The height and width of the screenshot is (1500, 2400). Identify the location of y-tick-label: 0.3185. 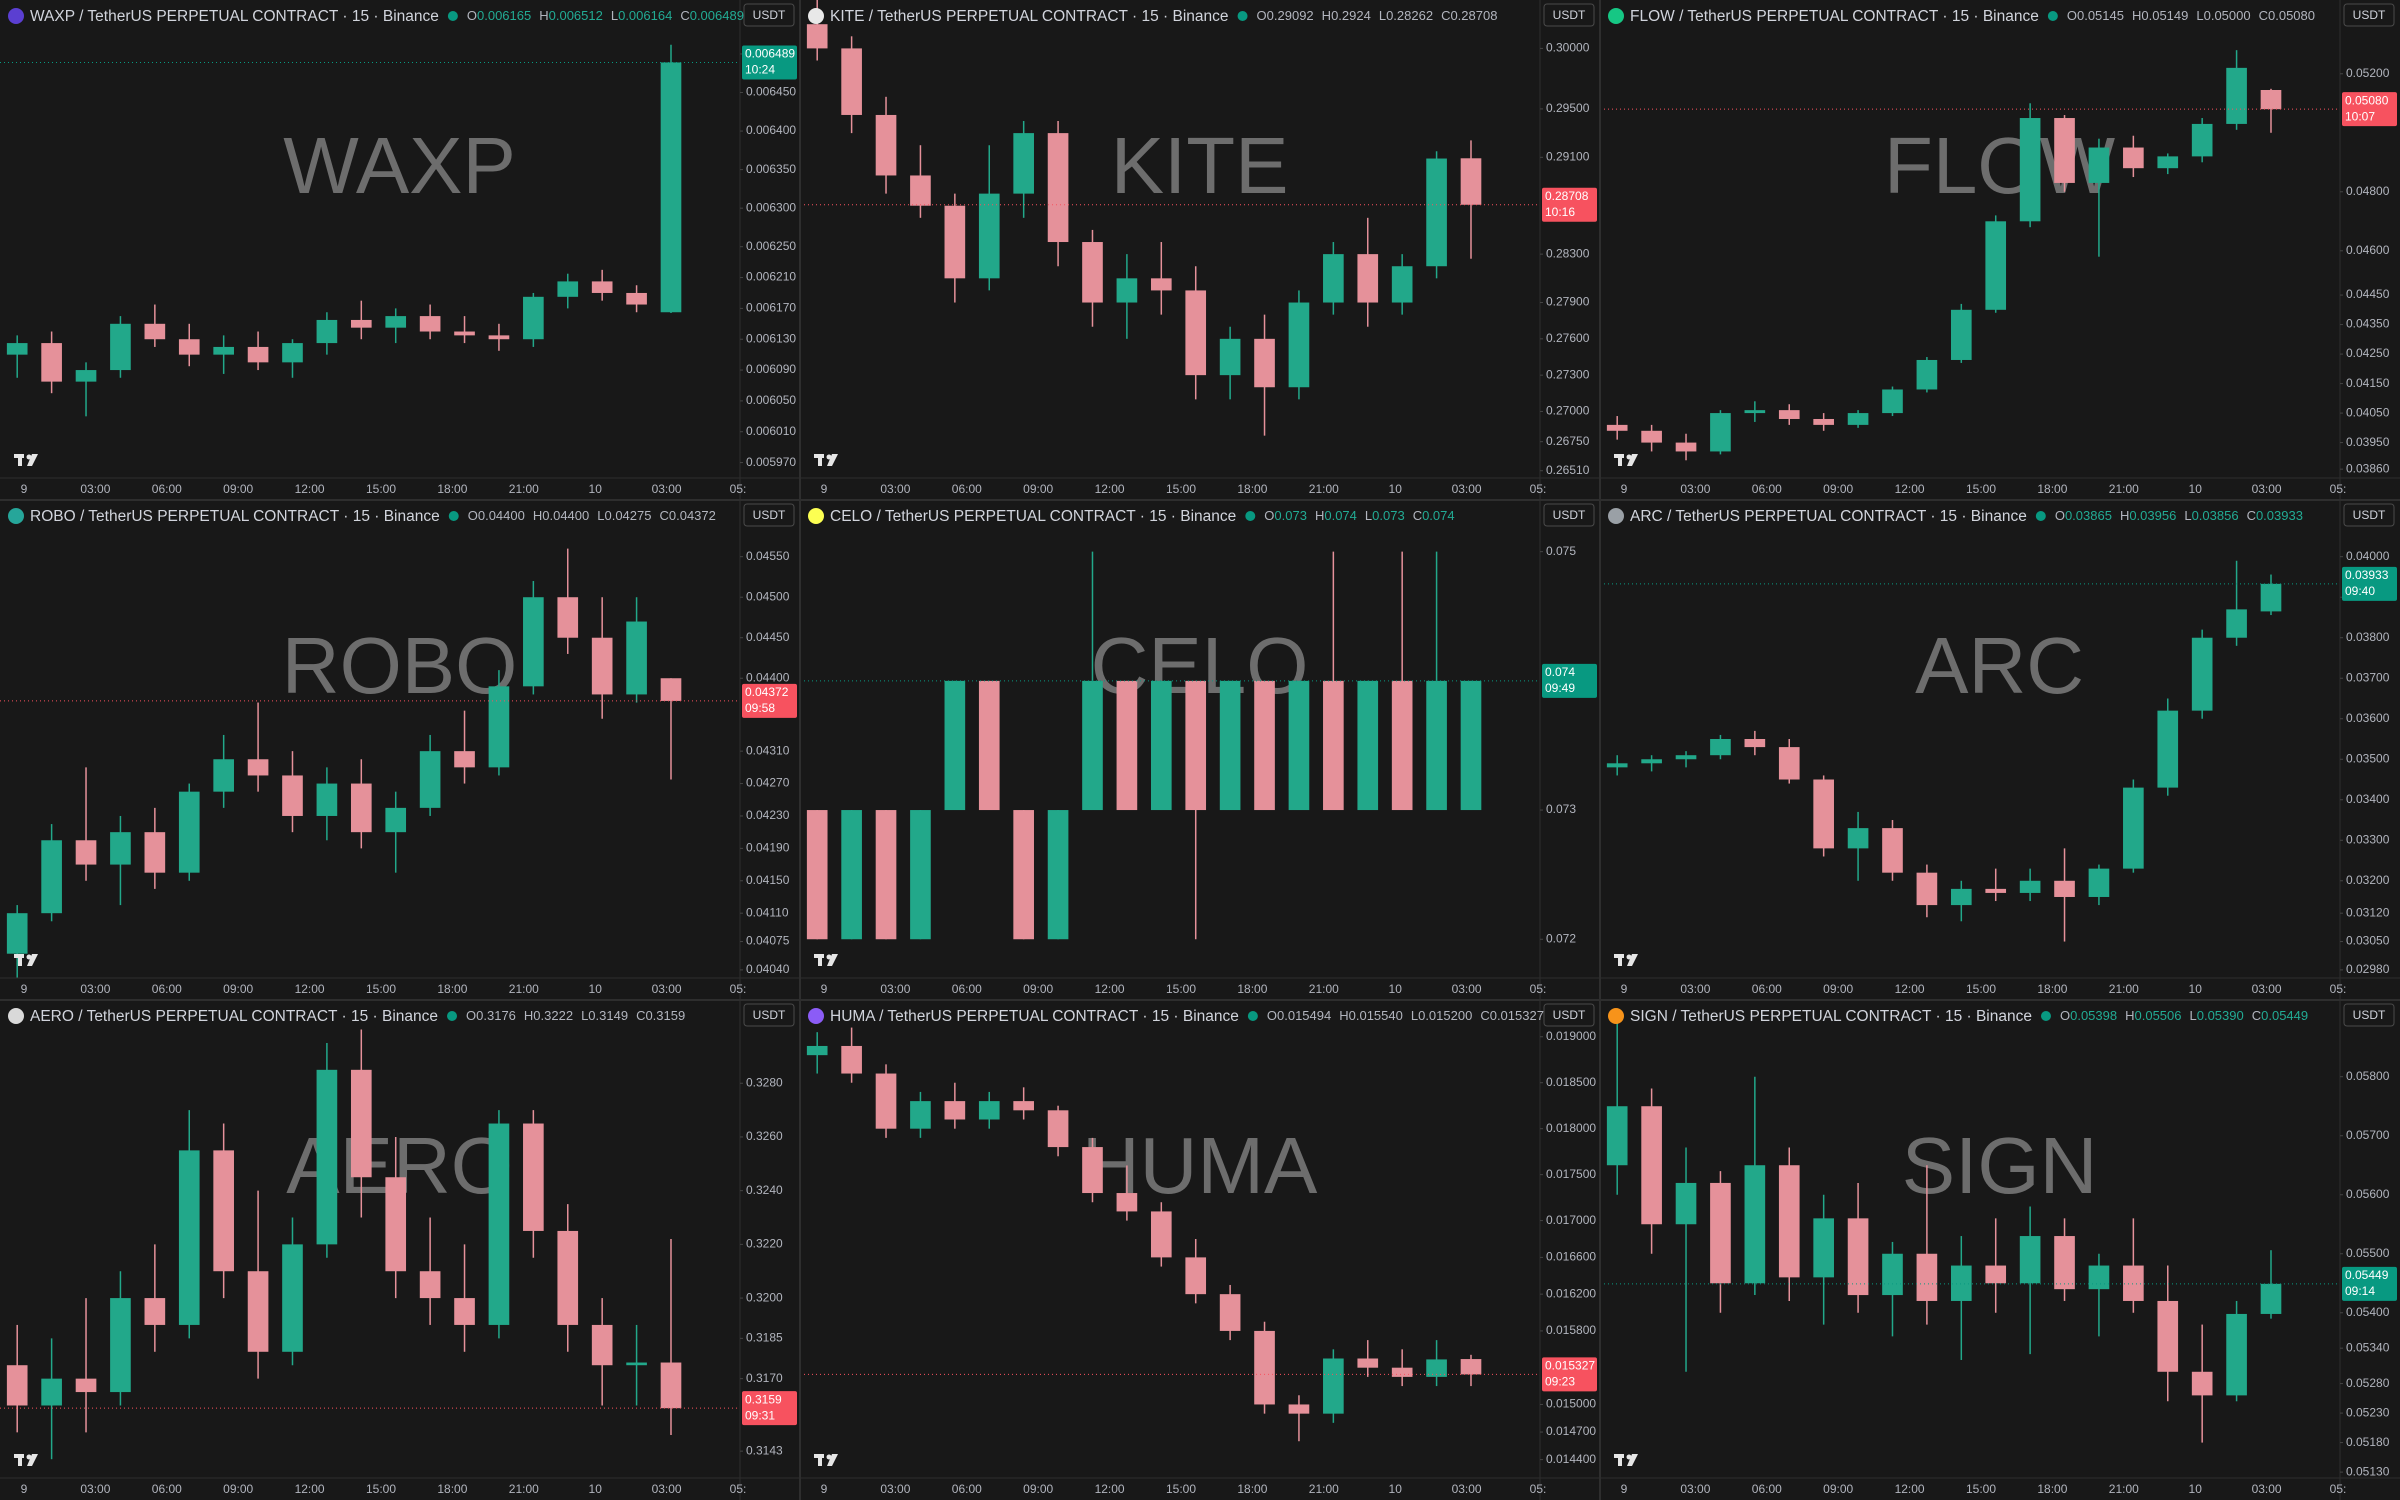
(764, 1338).